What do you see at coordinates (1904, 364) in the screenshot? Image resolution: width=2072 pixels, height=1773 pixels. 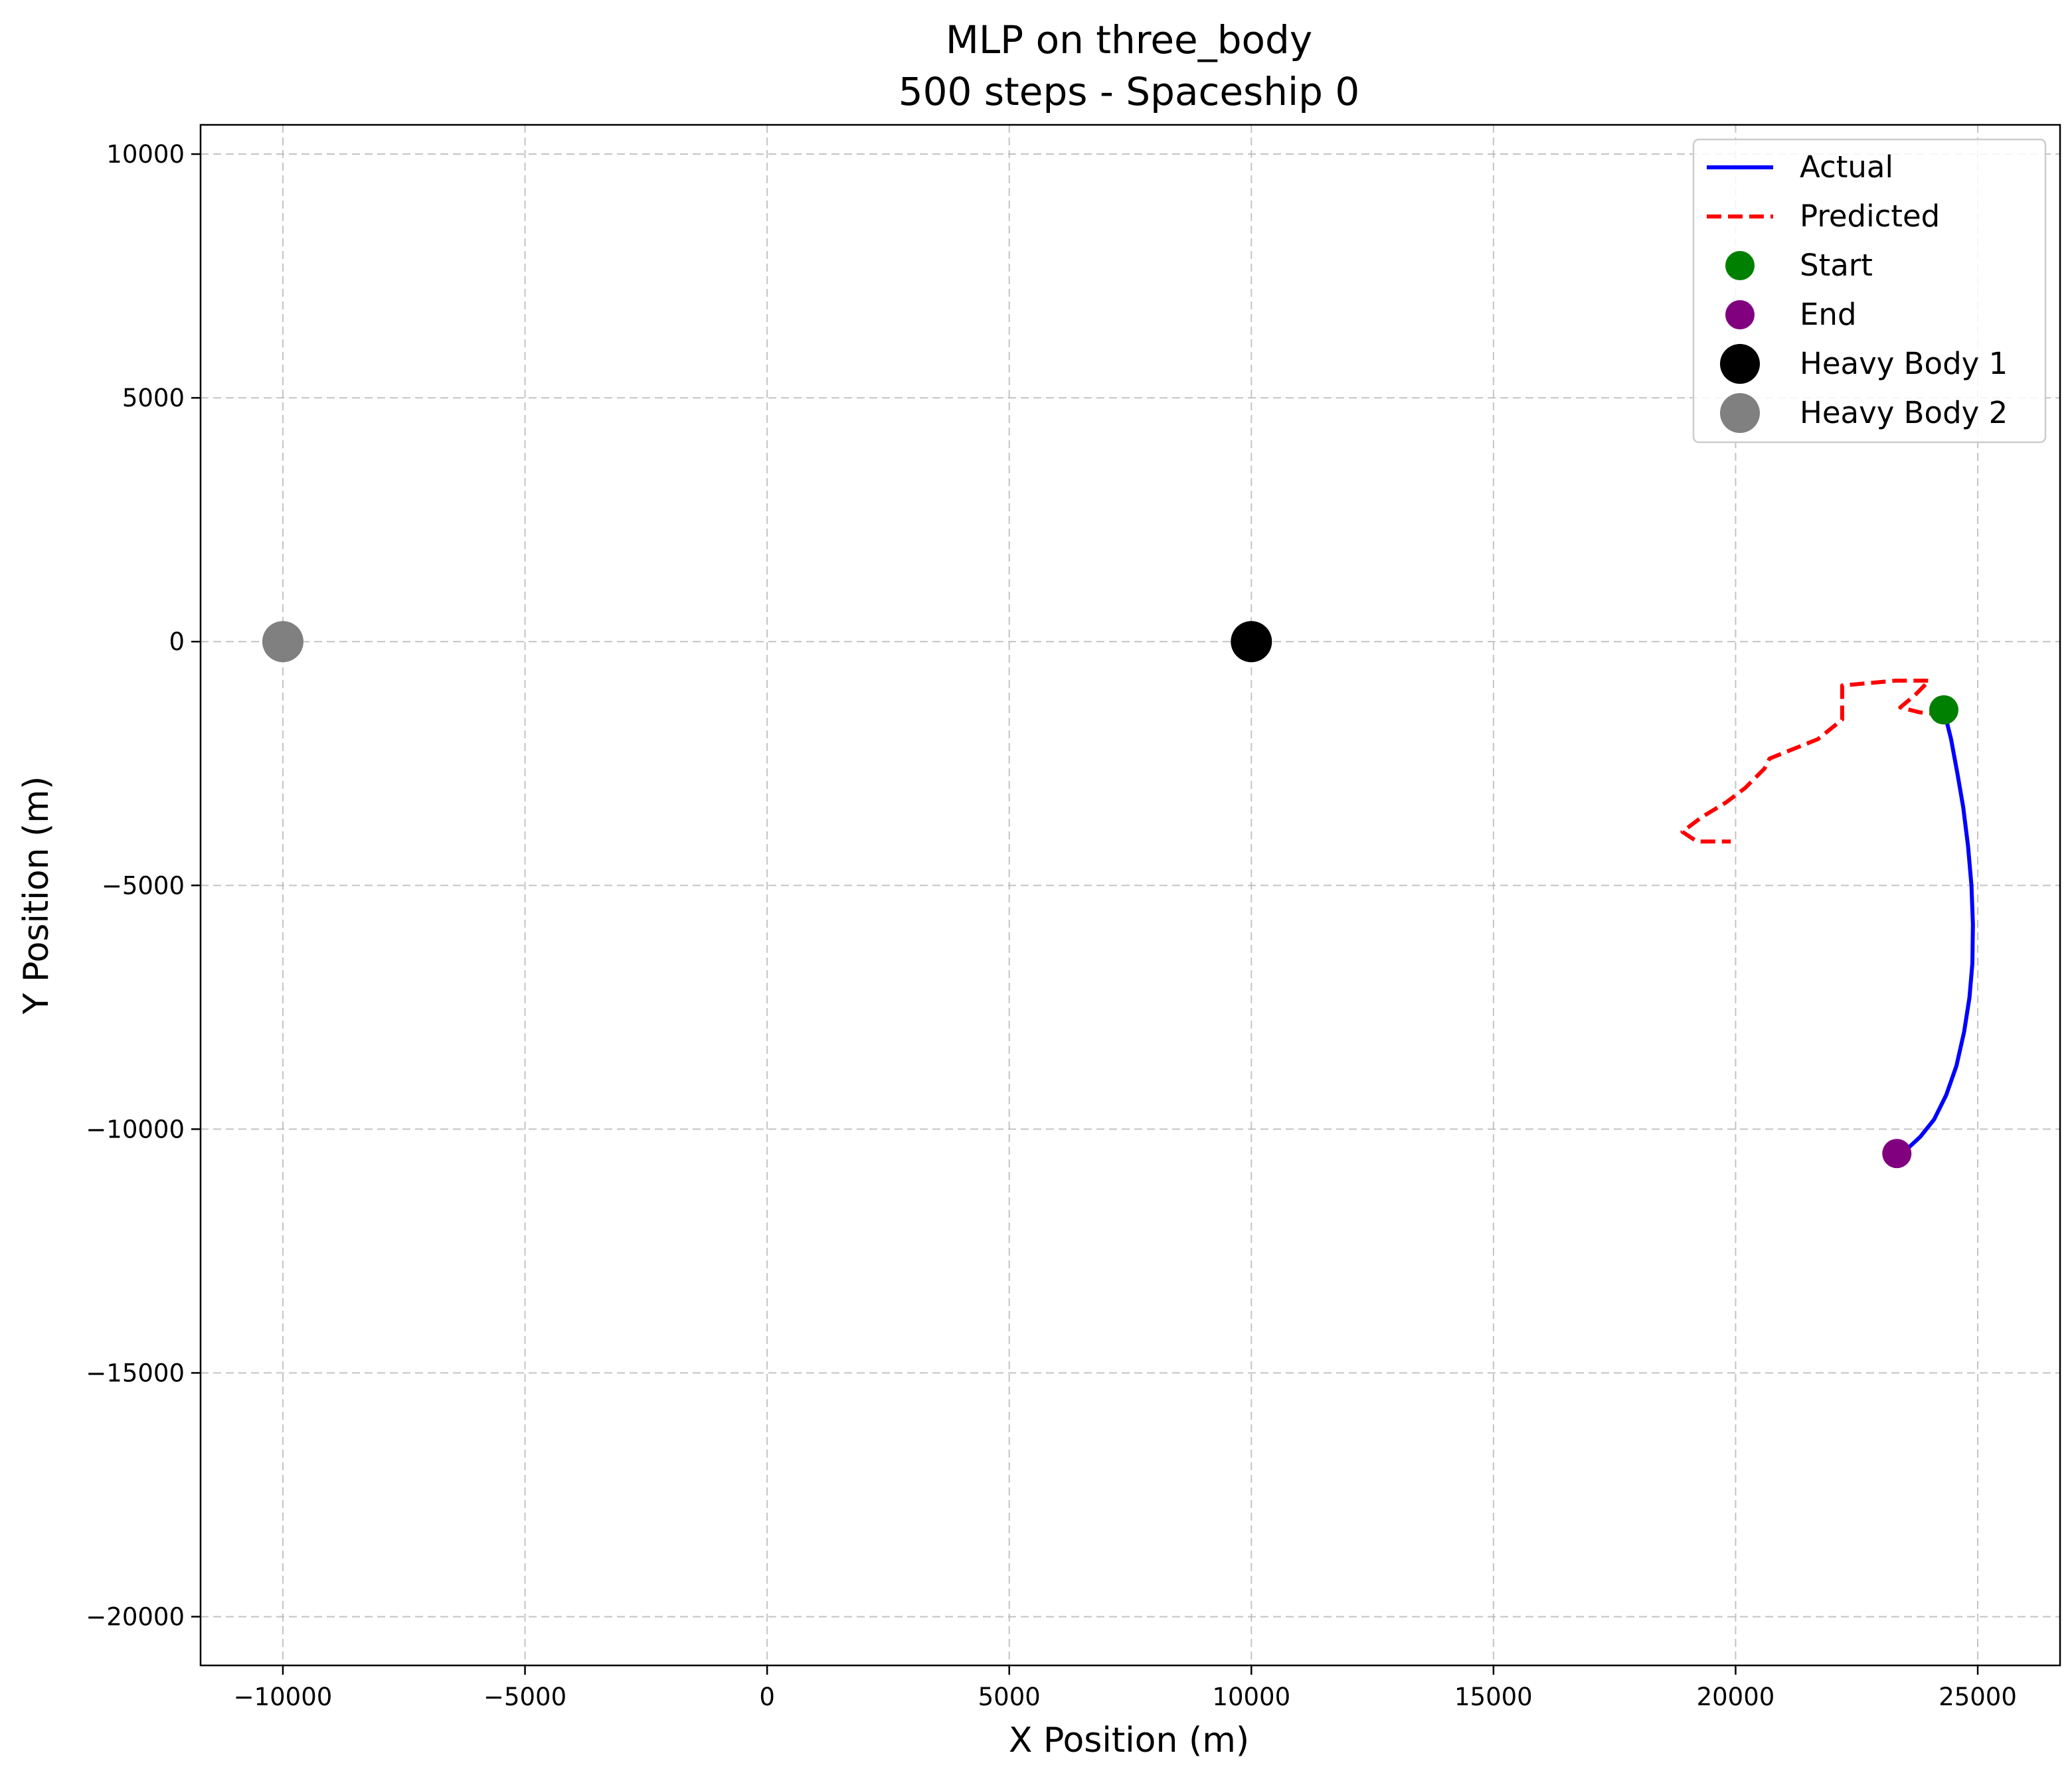 I see `legend-heavy-body-1-label: Heavy Body 1` at bounding box center [1904, 364].